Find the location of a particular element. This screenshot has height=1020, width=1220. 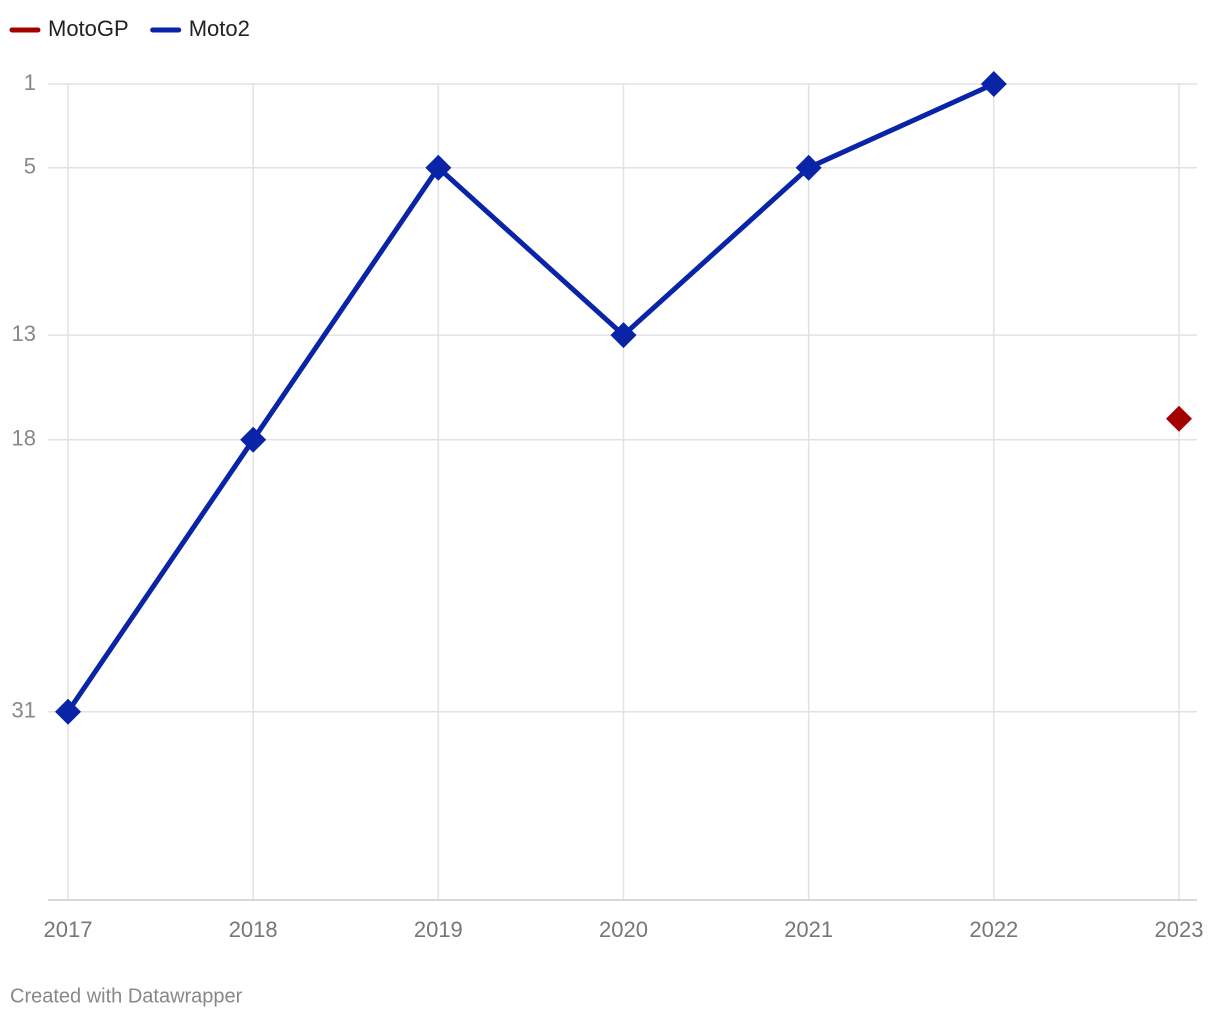

x-tick-label: 2018 is located at coordinates (253, 929).